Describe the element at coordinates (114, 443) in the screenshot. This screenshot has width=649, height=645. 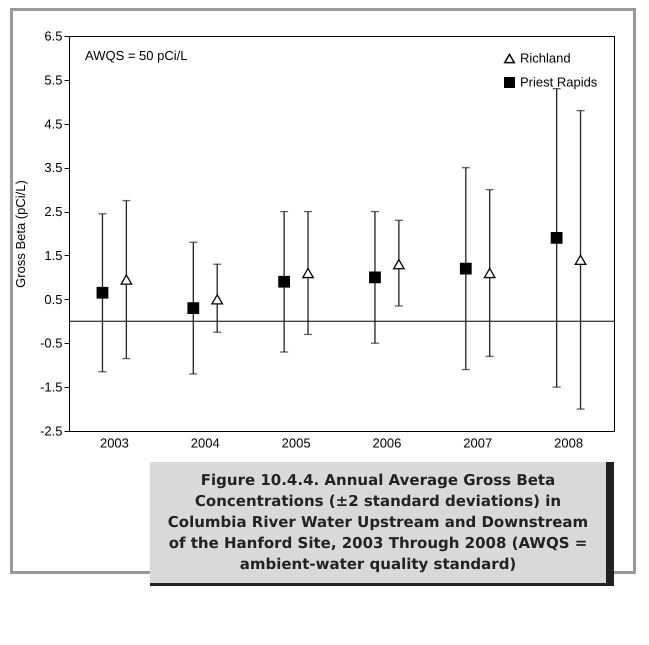
I see `x-tick-label: 2003` at that location.